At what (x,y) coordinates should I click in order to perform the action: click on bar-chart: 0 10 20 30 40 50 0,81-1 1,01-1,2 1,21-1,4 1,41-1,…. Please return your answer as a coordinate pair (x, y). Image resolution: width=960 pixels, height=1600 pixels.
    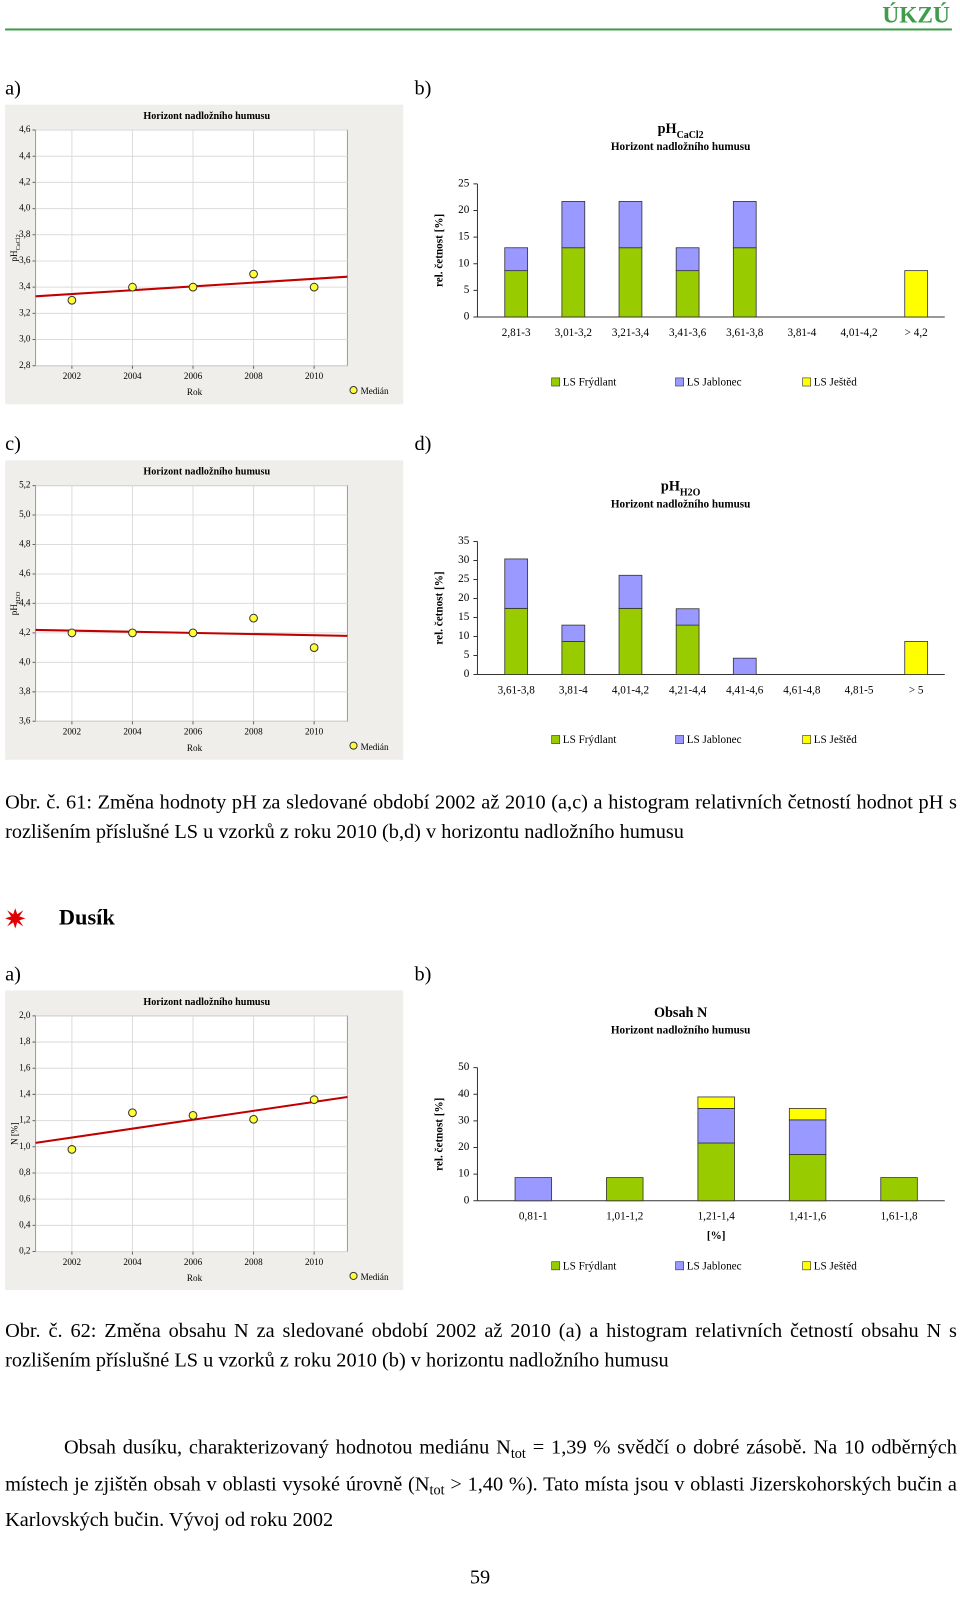
    Looking at the image, I should click on (689, 1138).